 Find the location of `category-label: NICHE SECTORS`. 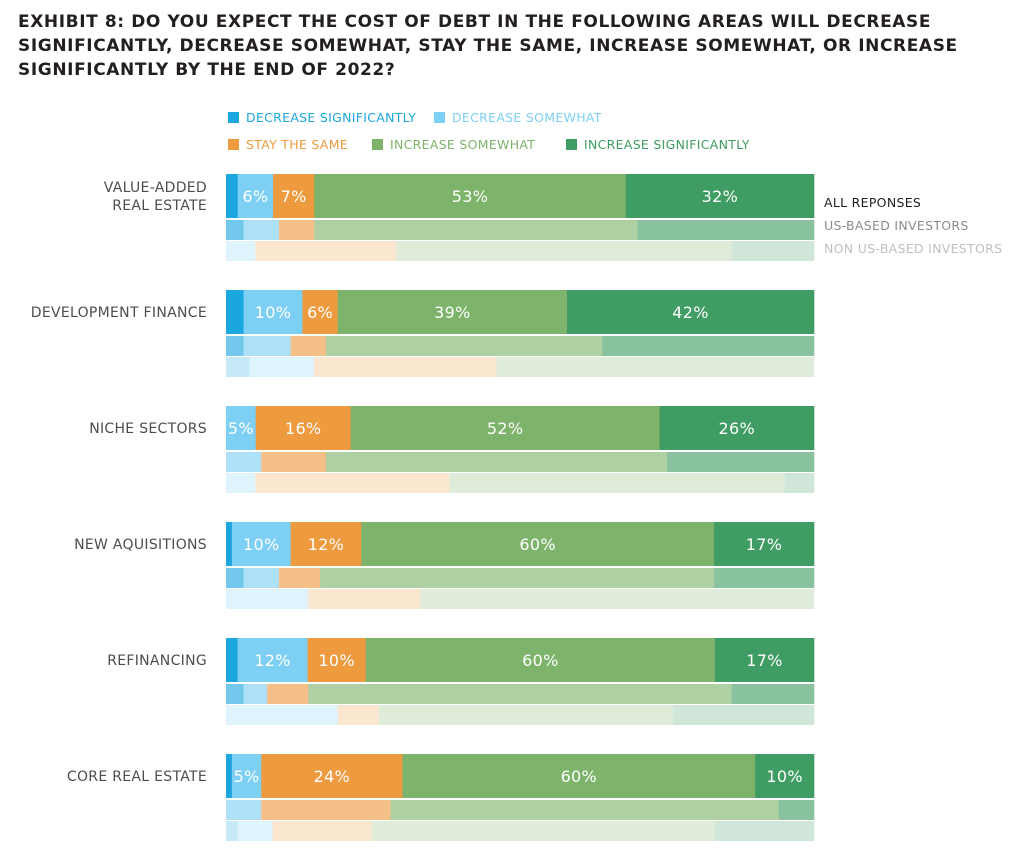

category-label: NICHE SECTORS is located at coordinates (148, 429).